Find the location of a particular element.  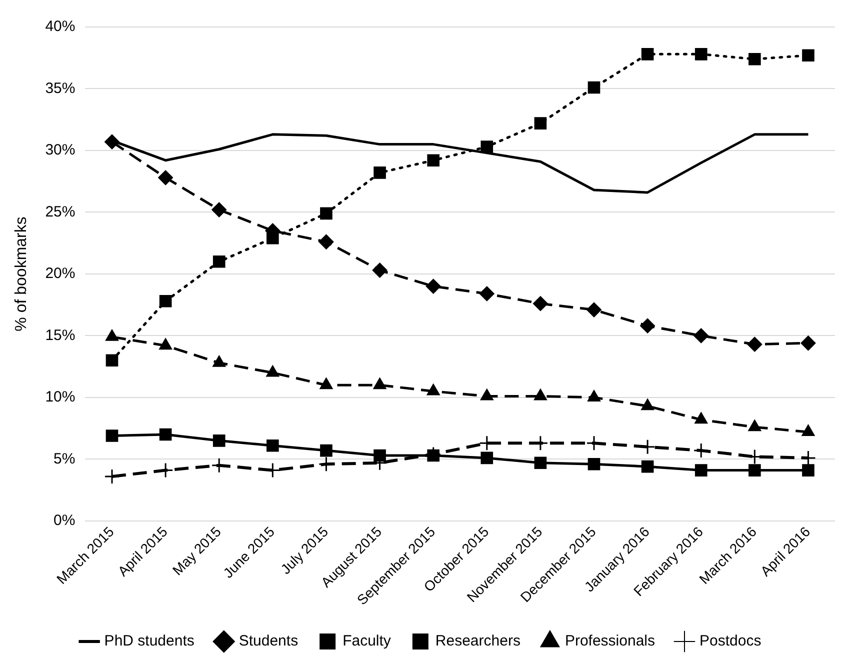

y-tick-label: 10% is located at coordinates (60, 397).